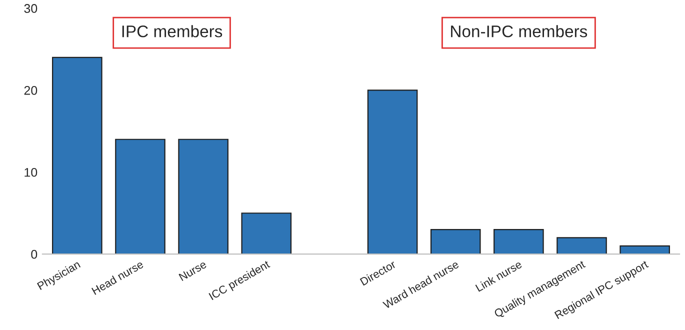 The image size is (685, 330). Describe the element at coordinates (31, 8) in the screenshot. I see `y-tick-label: 30` at that location.